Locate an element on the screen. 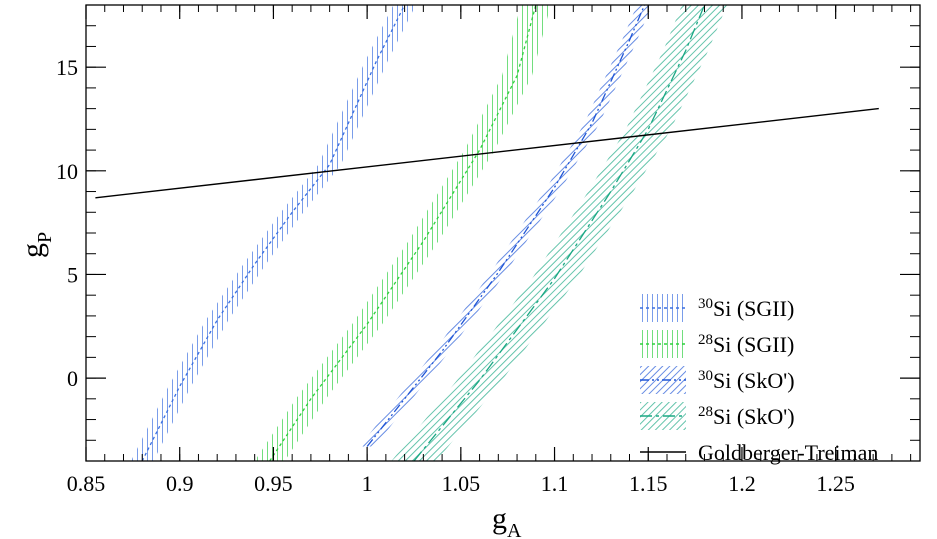 This screenshot has height=539, width=937. x-tick-label: 1.2 is located at coordinates (742, 483).